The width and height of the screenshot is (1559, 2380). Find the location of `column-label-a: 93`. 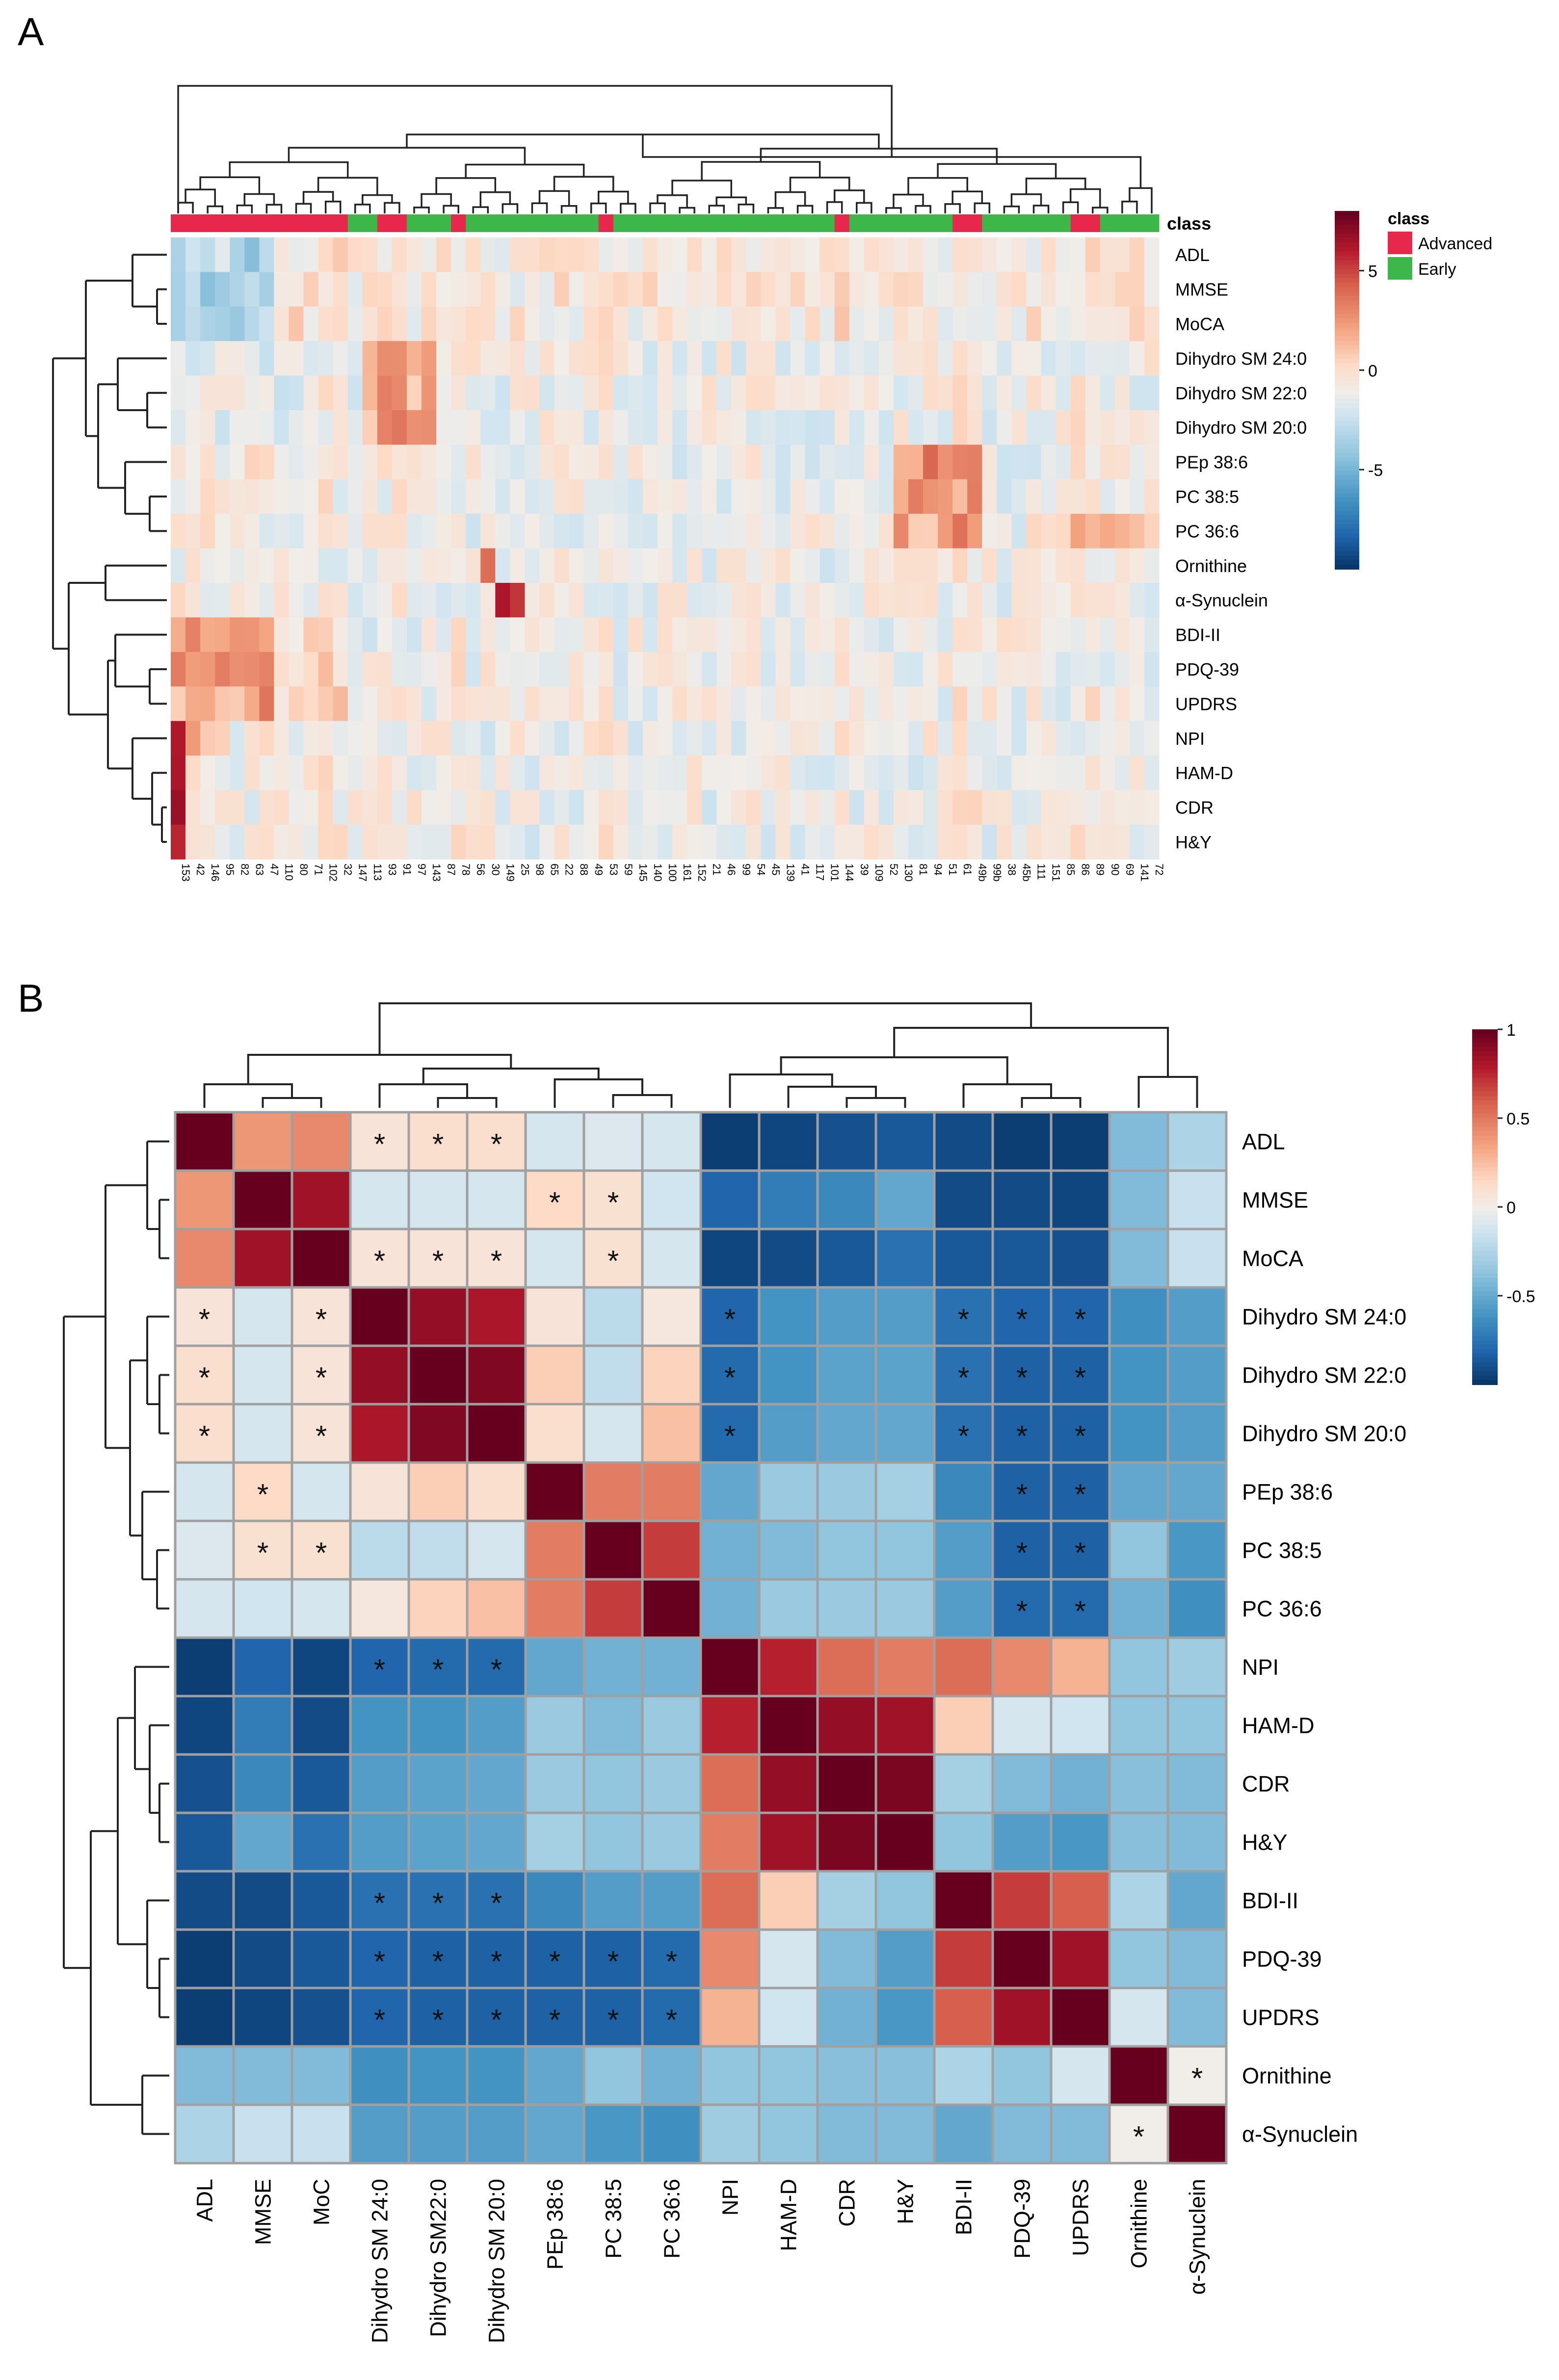

column-label-a: 93 is located at coordinates (392, 869).